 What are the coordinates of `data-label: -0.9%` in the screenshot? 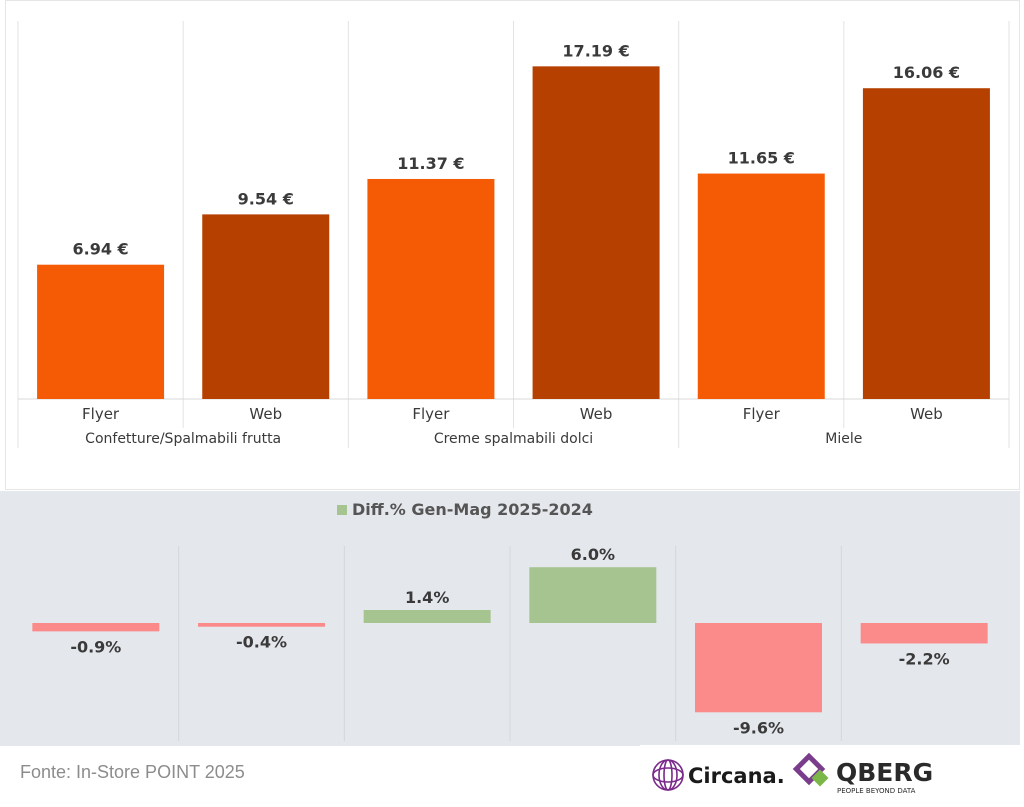 It's located at (95, 646).